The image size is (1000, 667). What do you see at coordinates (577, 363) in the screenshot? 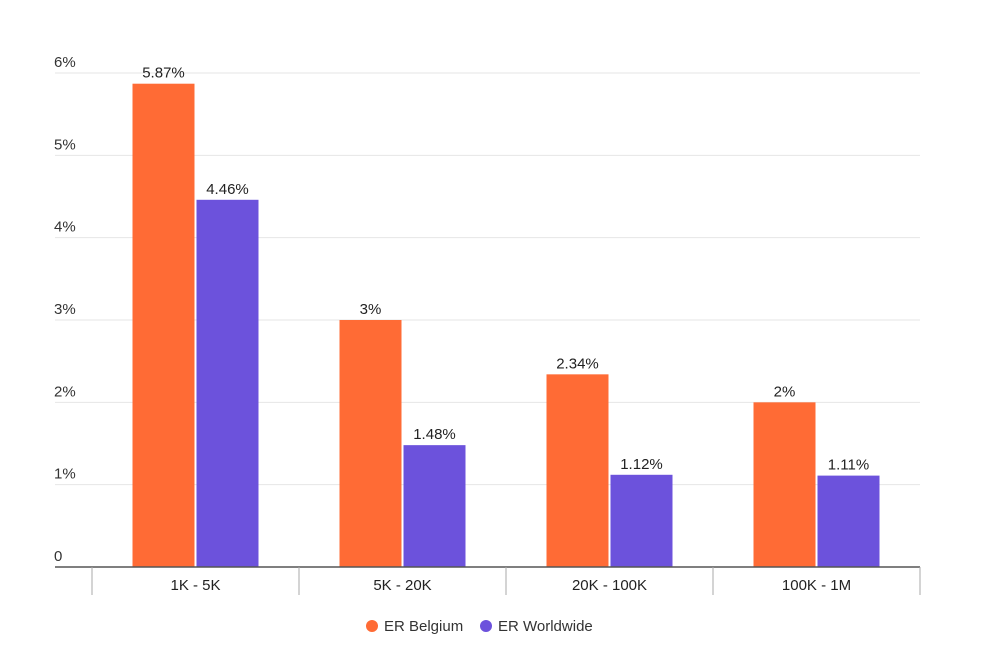
I see `data-label: 2.34%` at bounding box center [577, 363].